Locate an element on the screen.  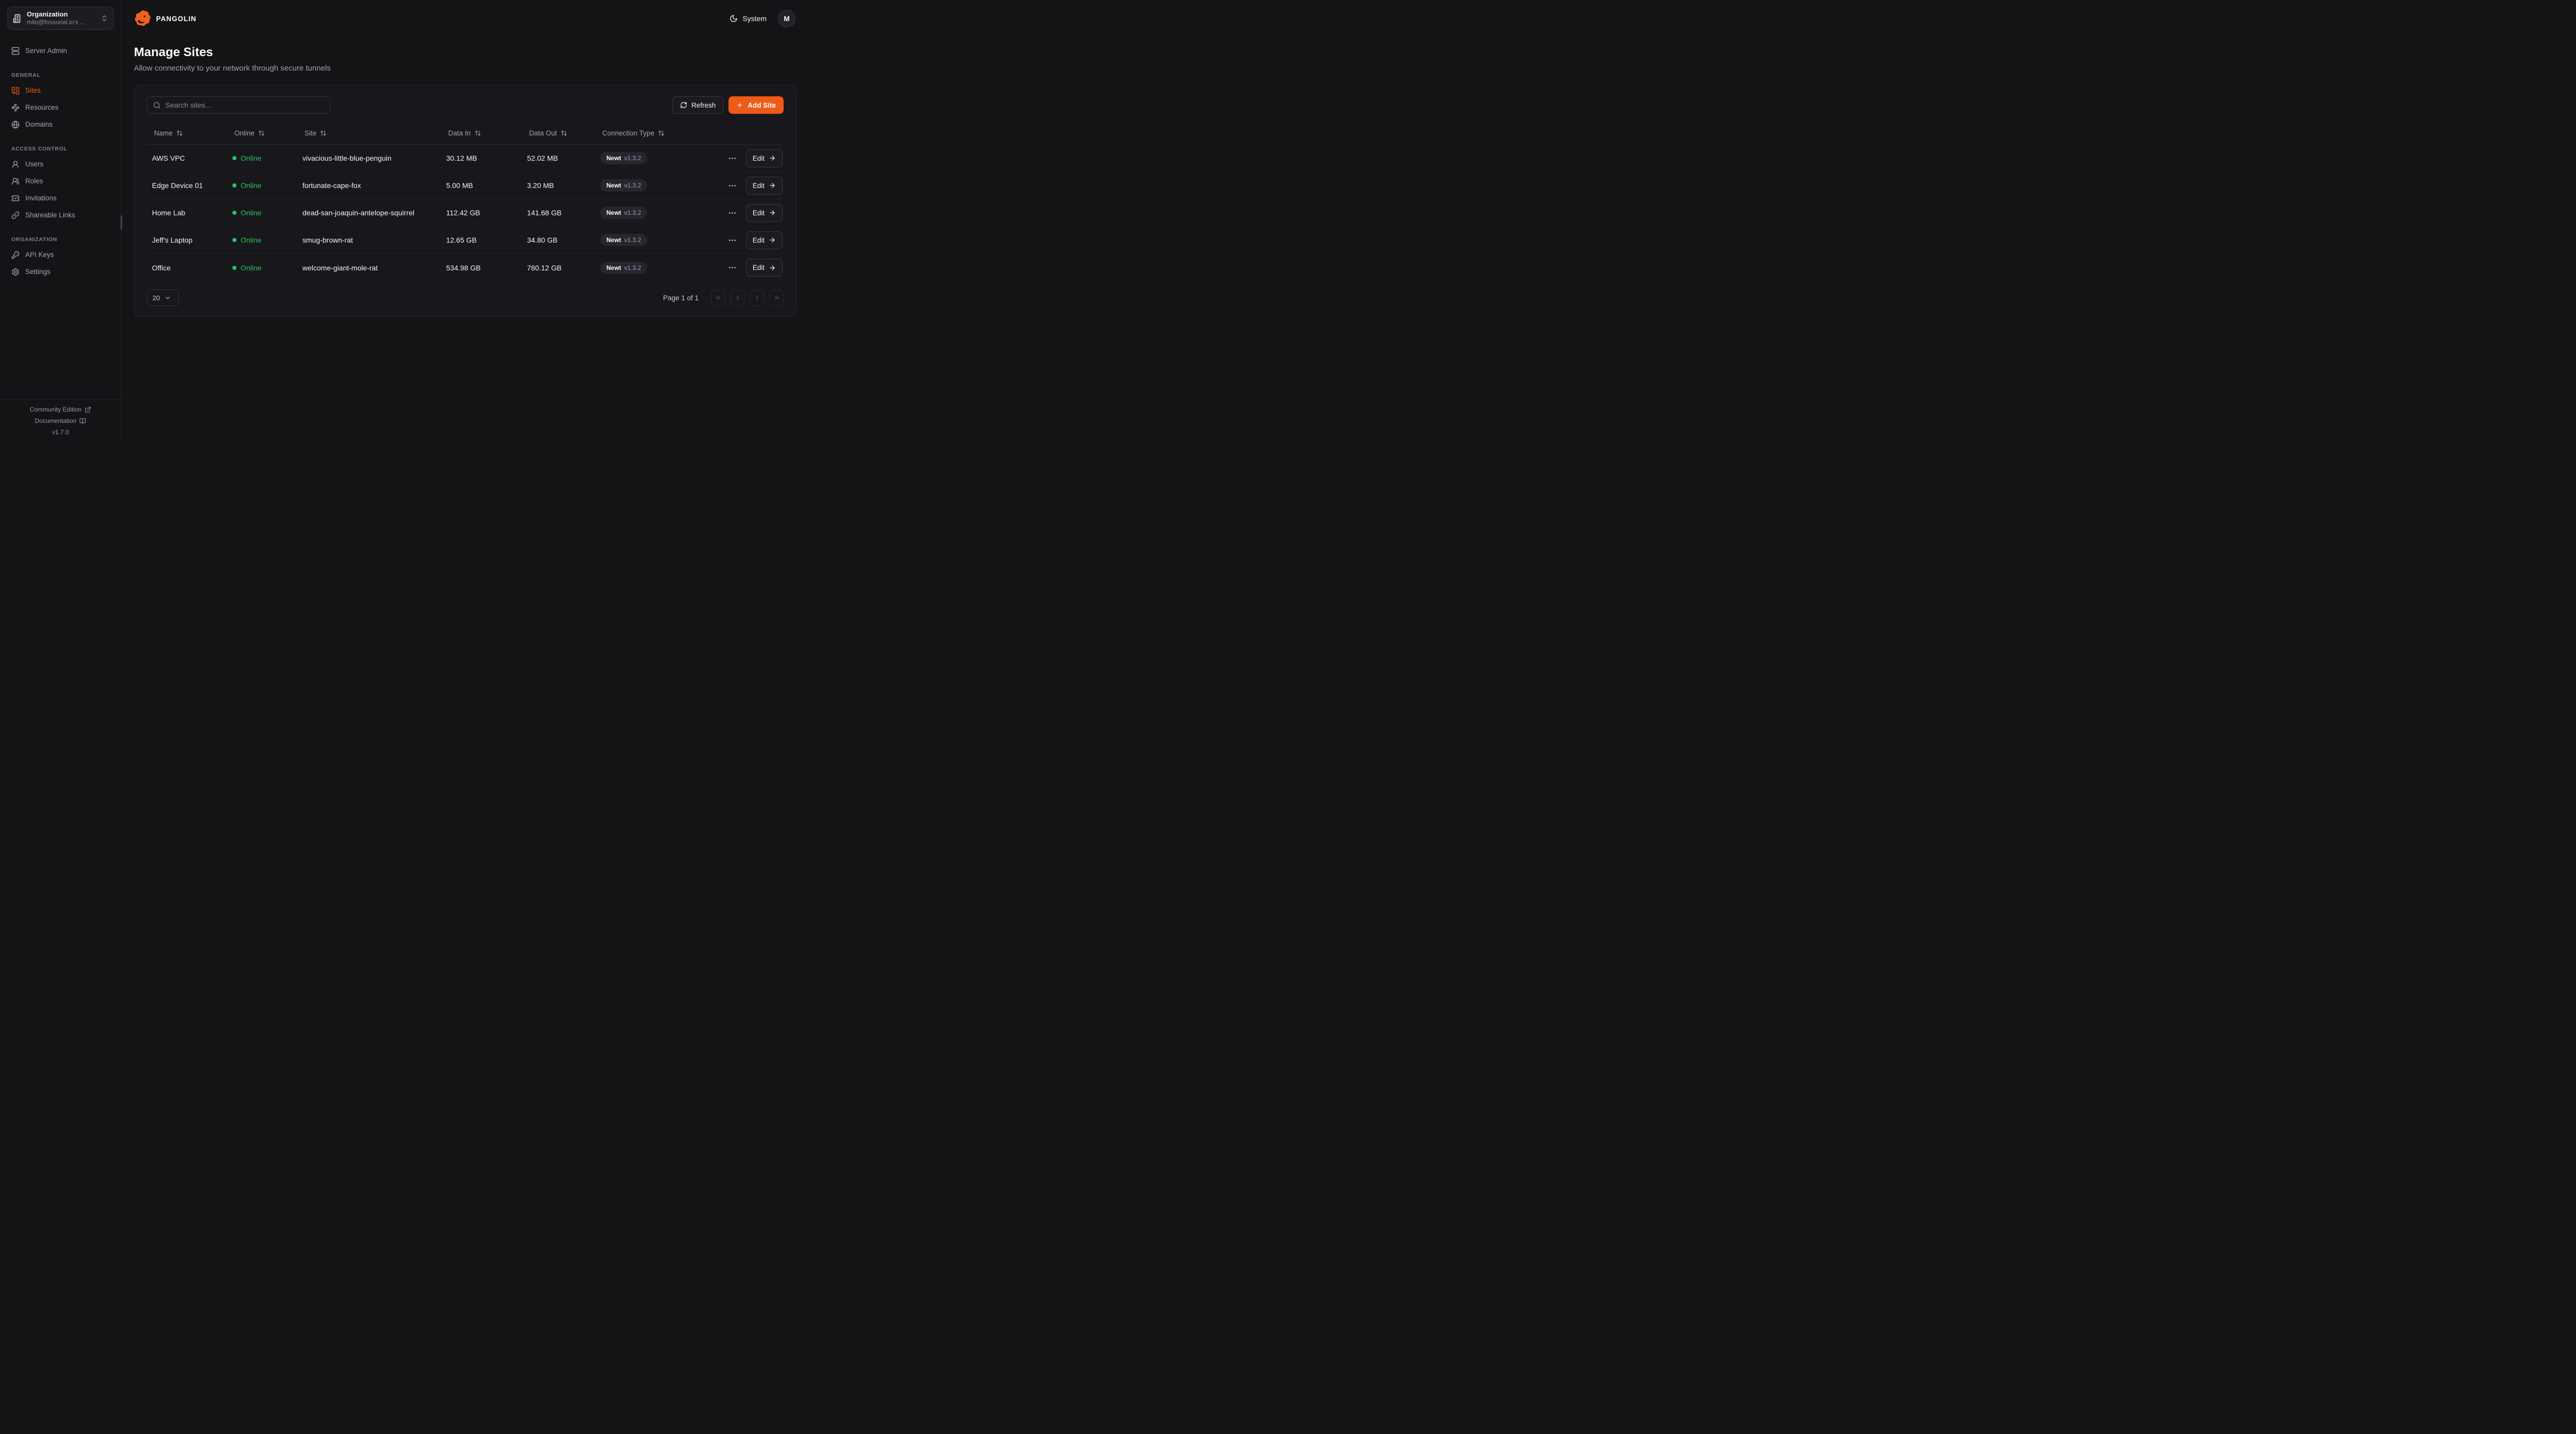
table-header-row: Name Online Site is located at coordinates (465, 133).